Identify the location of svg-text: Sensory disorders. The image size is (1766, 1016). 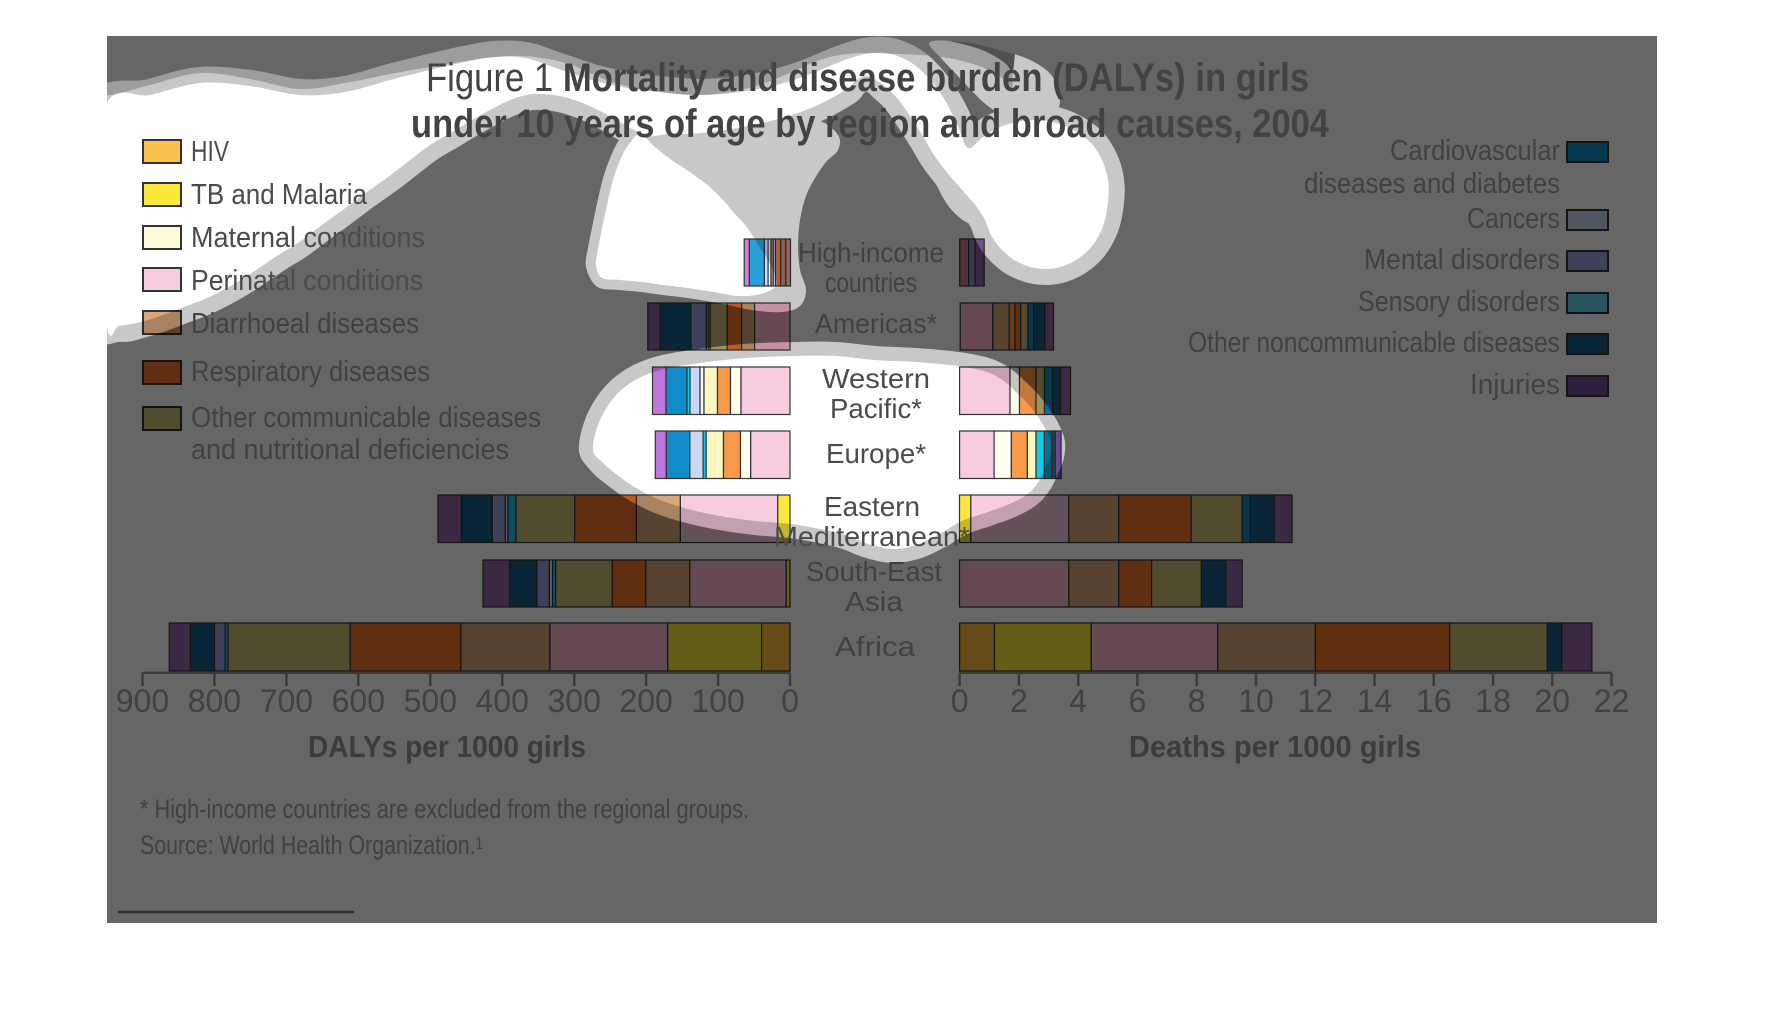
(1459, 302).